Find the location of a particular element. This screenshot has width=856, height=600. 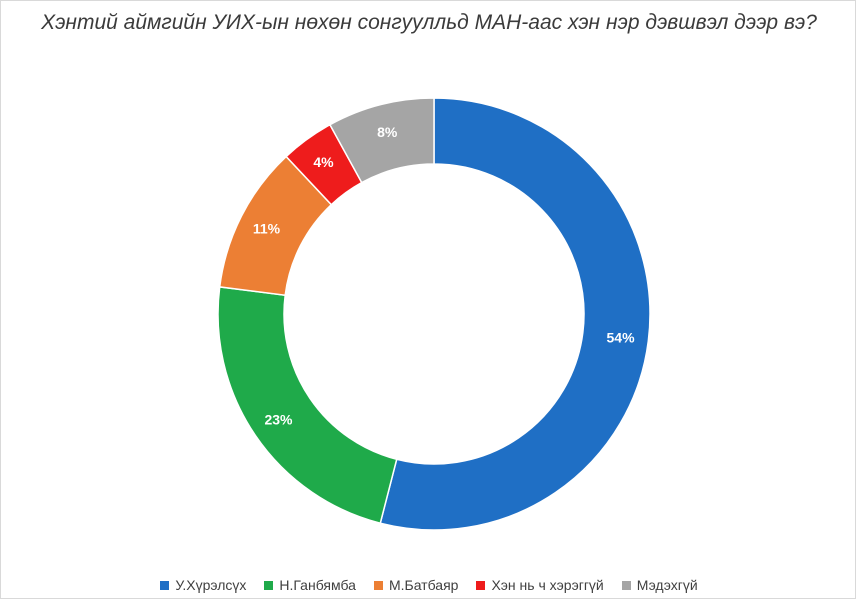

legend-item-0: У.Хүрэлсүх is located at coordinates (203, 585).